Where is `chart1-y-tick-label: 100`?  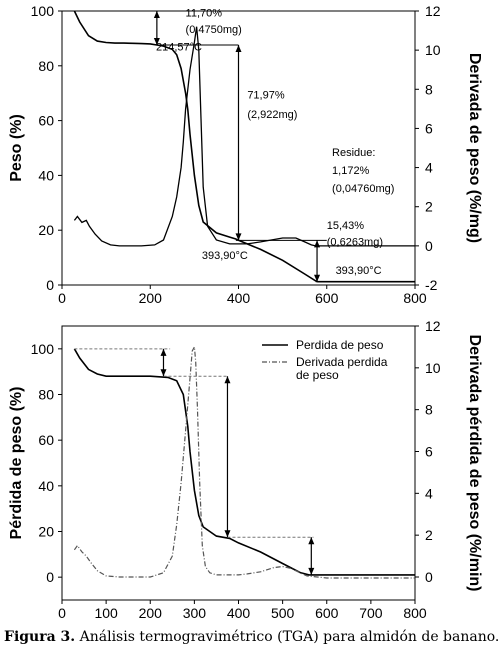
chart1-y-tick-label: 100 is located at coordinates (43, 11).